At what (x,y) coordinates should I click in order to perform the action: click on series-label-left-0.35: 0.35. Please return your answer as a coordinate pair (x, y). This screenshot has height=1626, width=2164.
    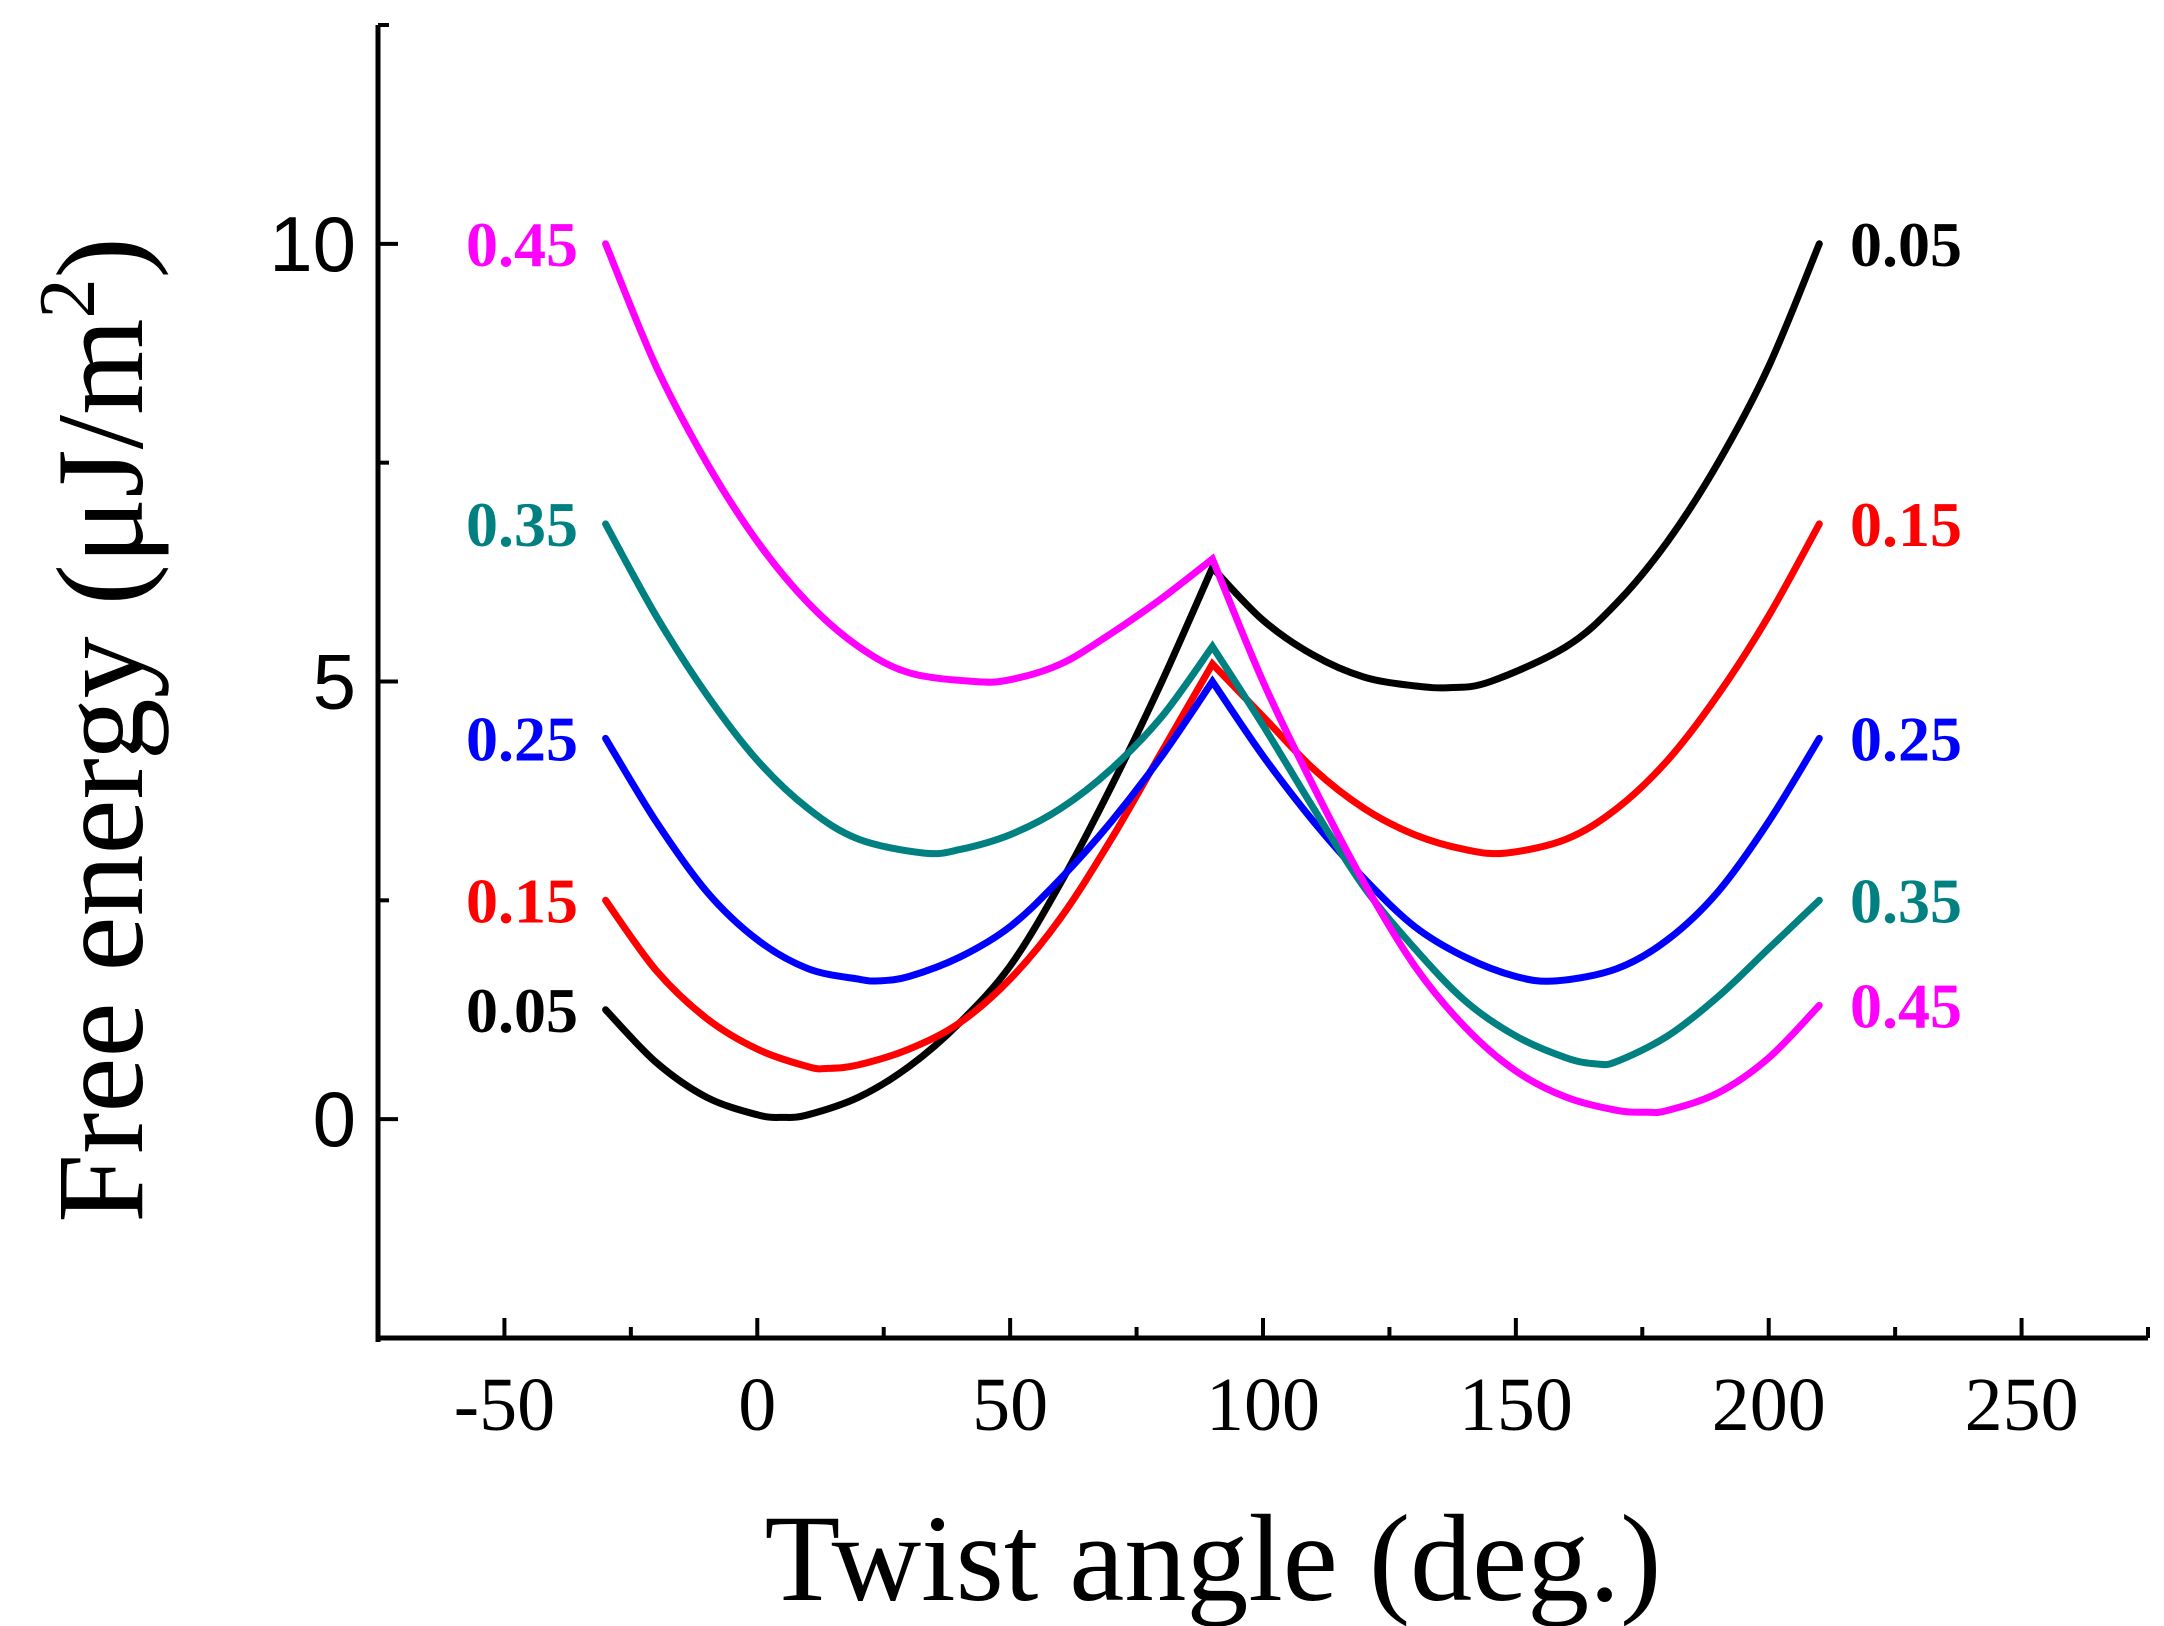
    Looking at the image, I should click on (522, 524).